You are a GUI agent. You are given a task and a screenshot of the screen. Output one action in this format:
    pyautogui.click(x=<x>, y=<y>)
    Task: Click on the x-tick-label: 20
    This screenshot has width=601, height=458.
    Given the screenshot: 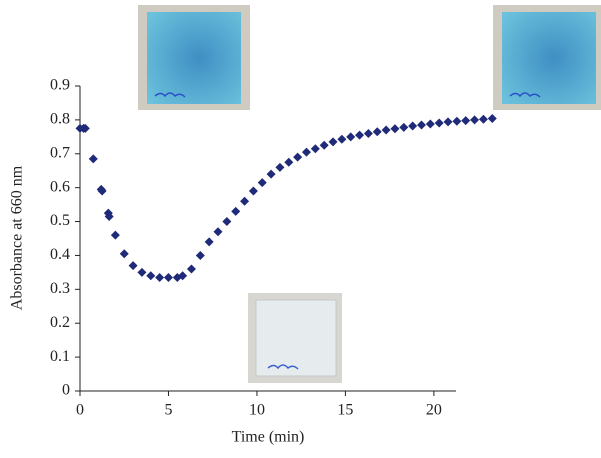 What is the action you would take?
    pyautogui.click(x=434, y=410)
    